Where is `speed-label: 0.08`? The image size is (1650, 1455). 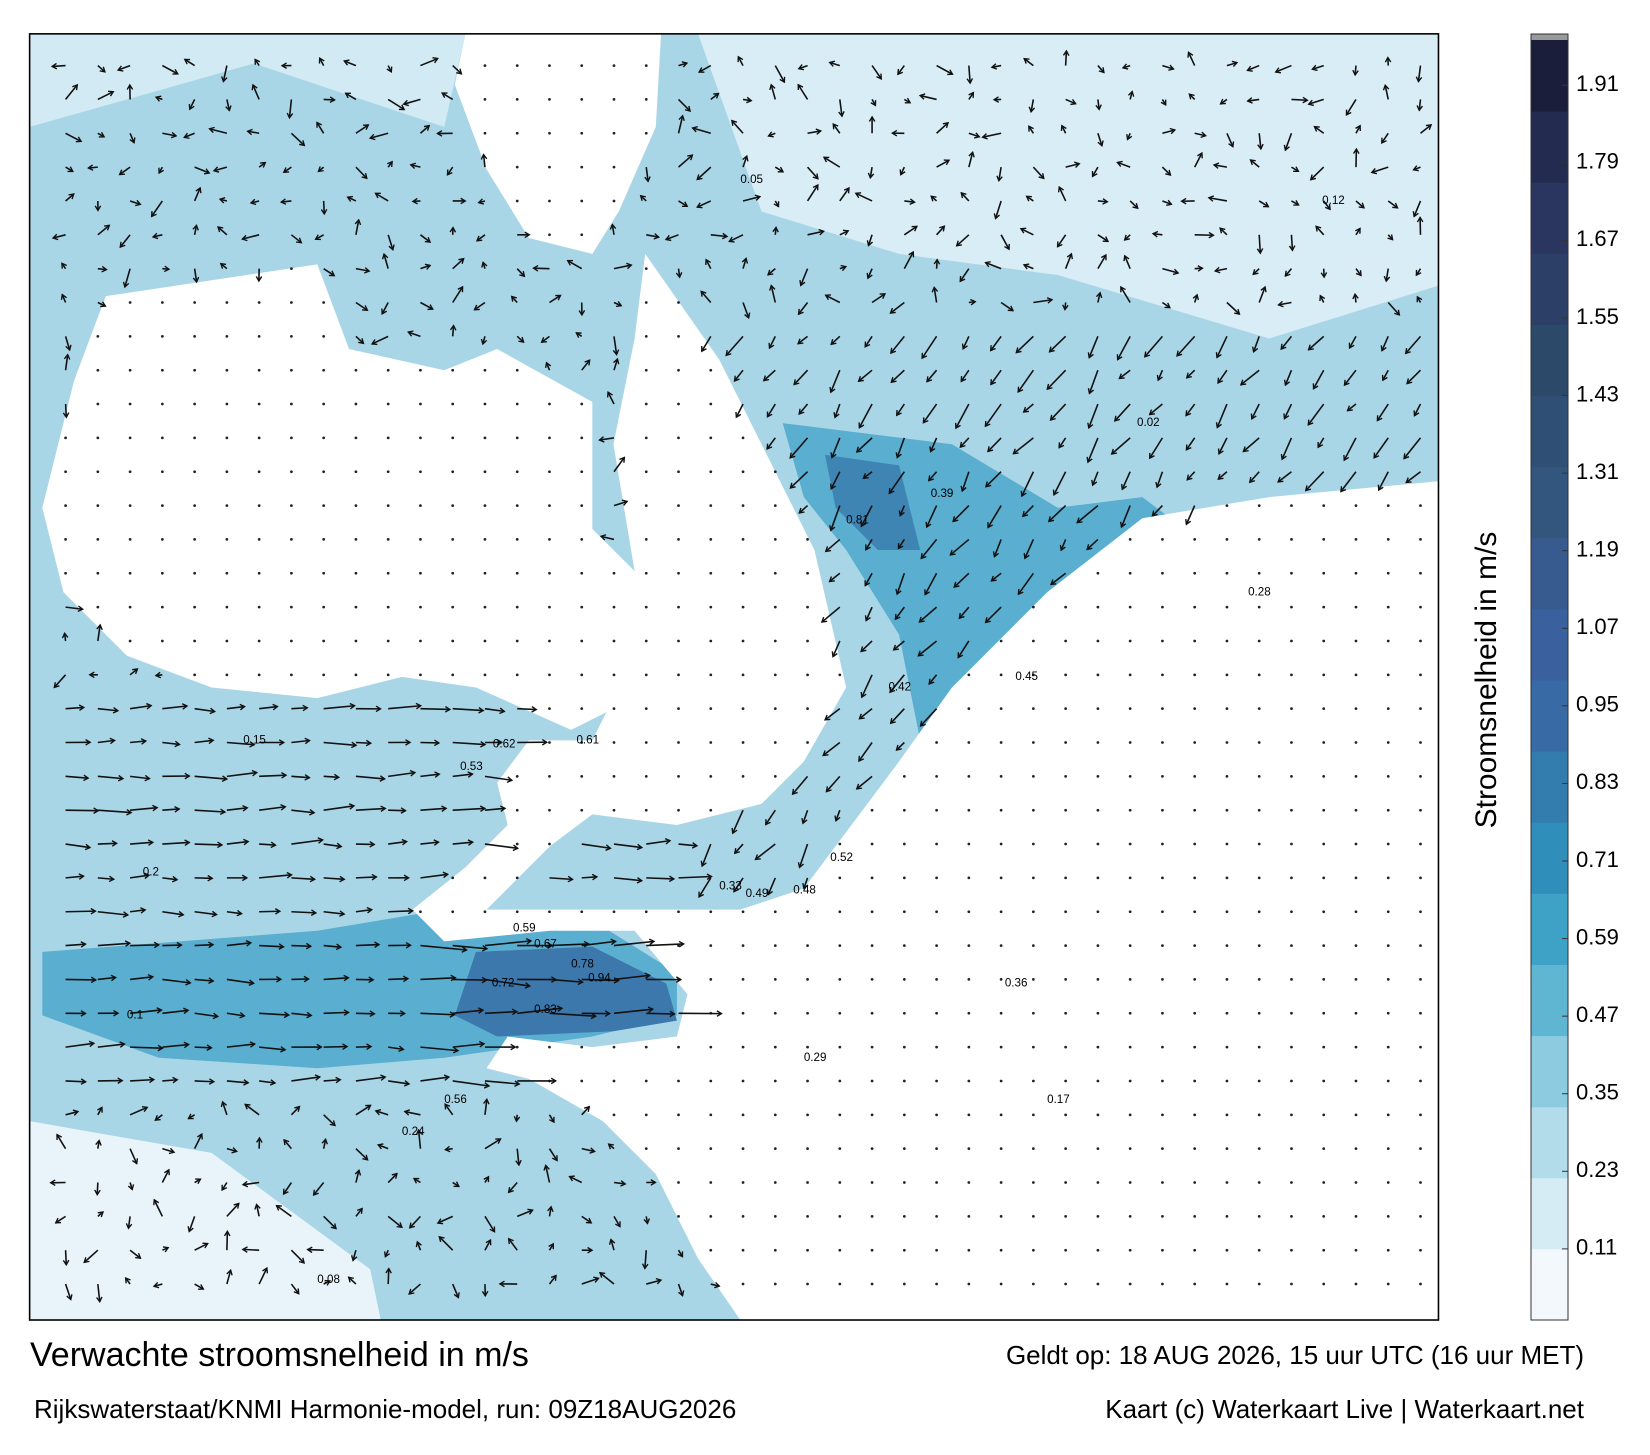 speed-label: 0.08 is located at coordinates (328, 1279).